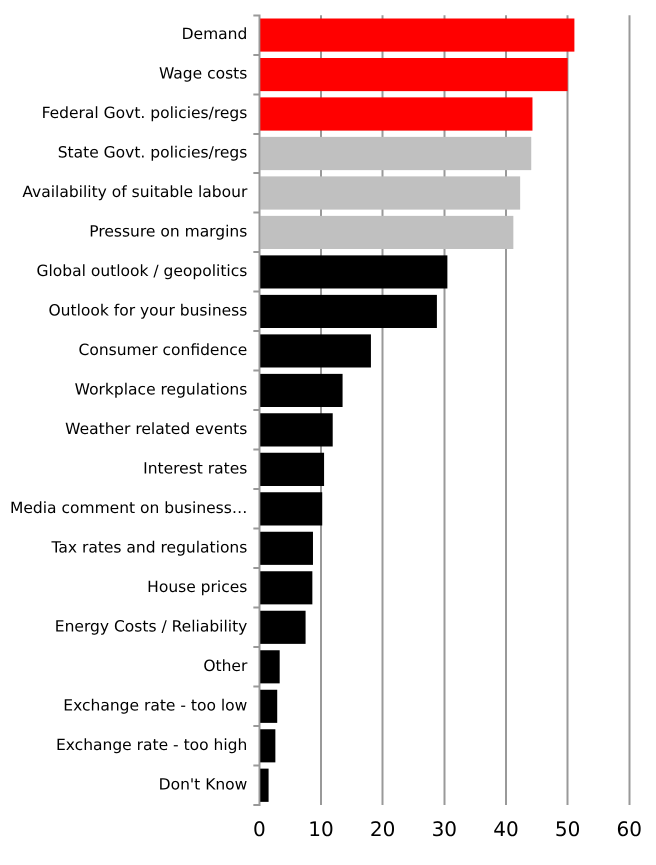 Image resolution: width=656 pixels, height=865 pixels. Describe the element at coordinates (383, 829) in the screenshot. I see `x-tick-label: 20` at that location.